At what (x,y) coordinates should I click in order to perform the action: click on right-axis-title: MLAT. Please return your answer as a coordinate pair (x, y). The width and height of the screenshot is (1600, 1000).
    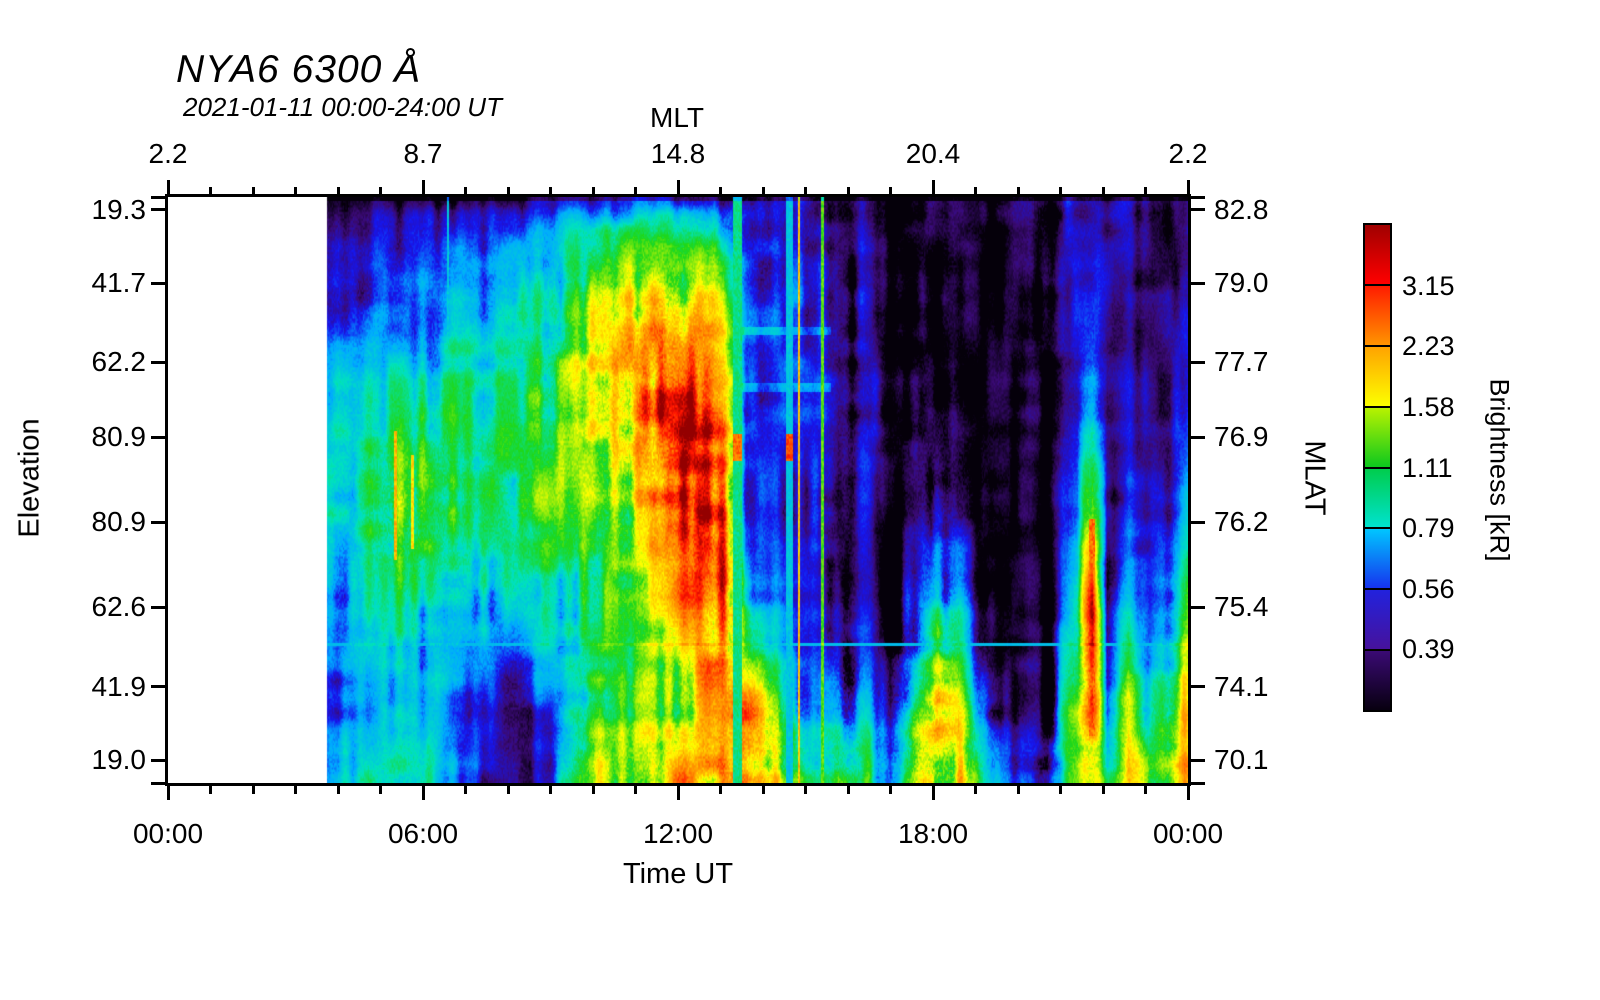
    Looking at the image, I should click on (1314, 478).